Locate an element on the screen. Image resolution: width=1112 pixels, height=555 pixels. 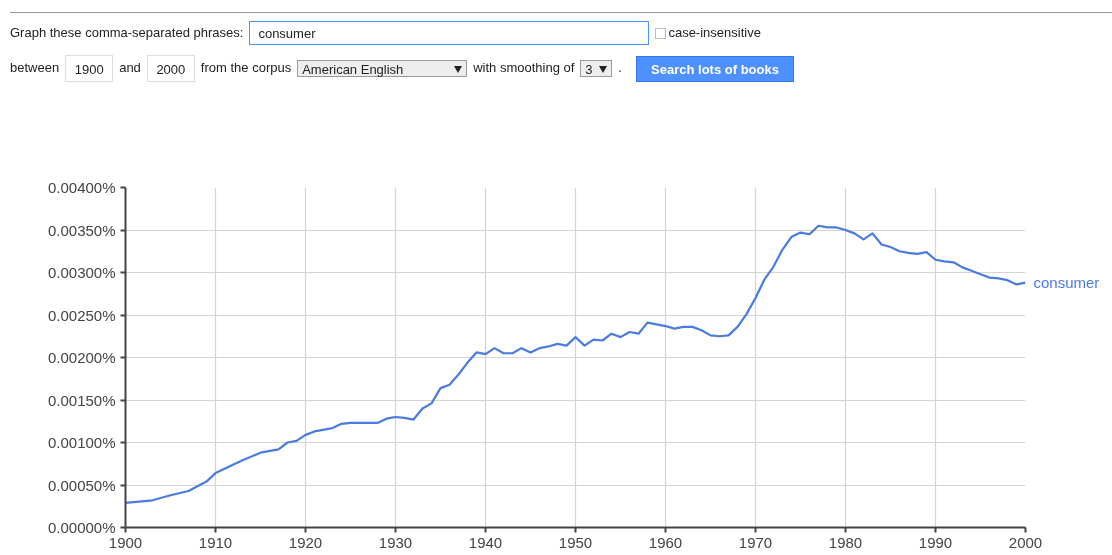
x-tick-label: 1960 is located at coordinates (665, 542).